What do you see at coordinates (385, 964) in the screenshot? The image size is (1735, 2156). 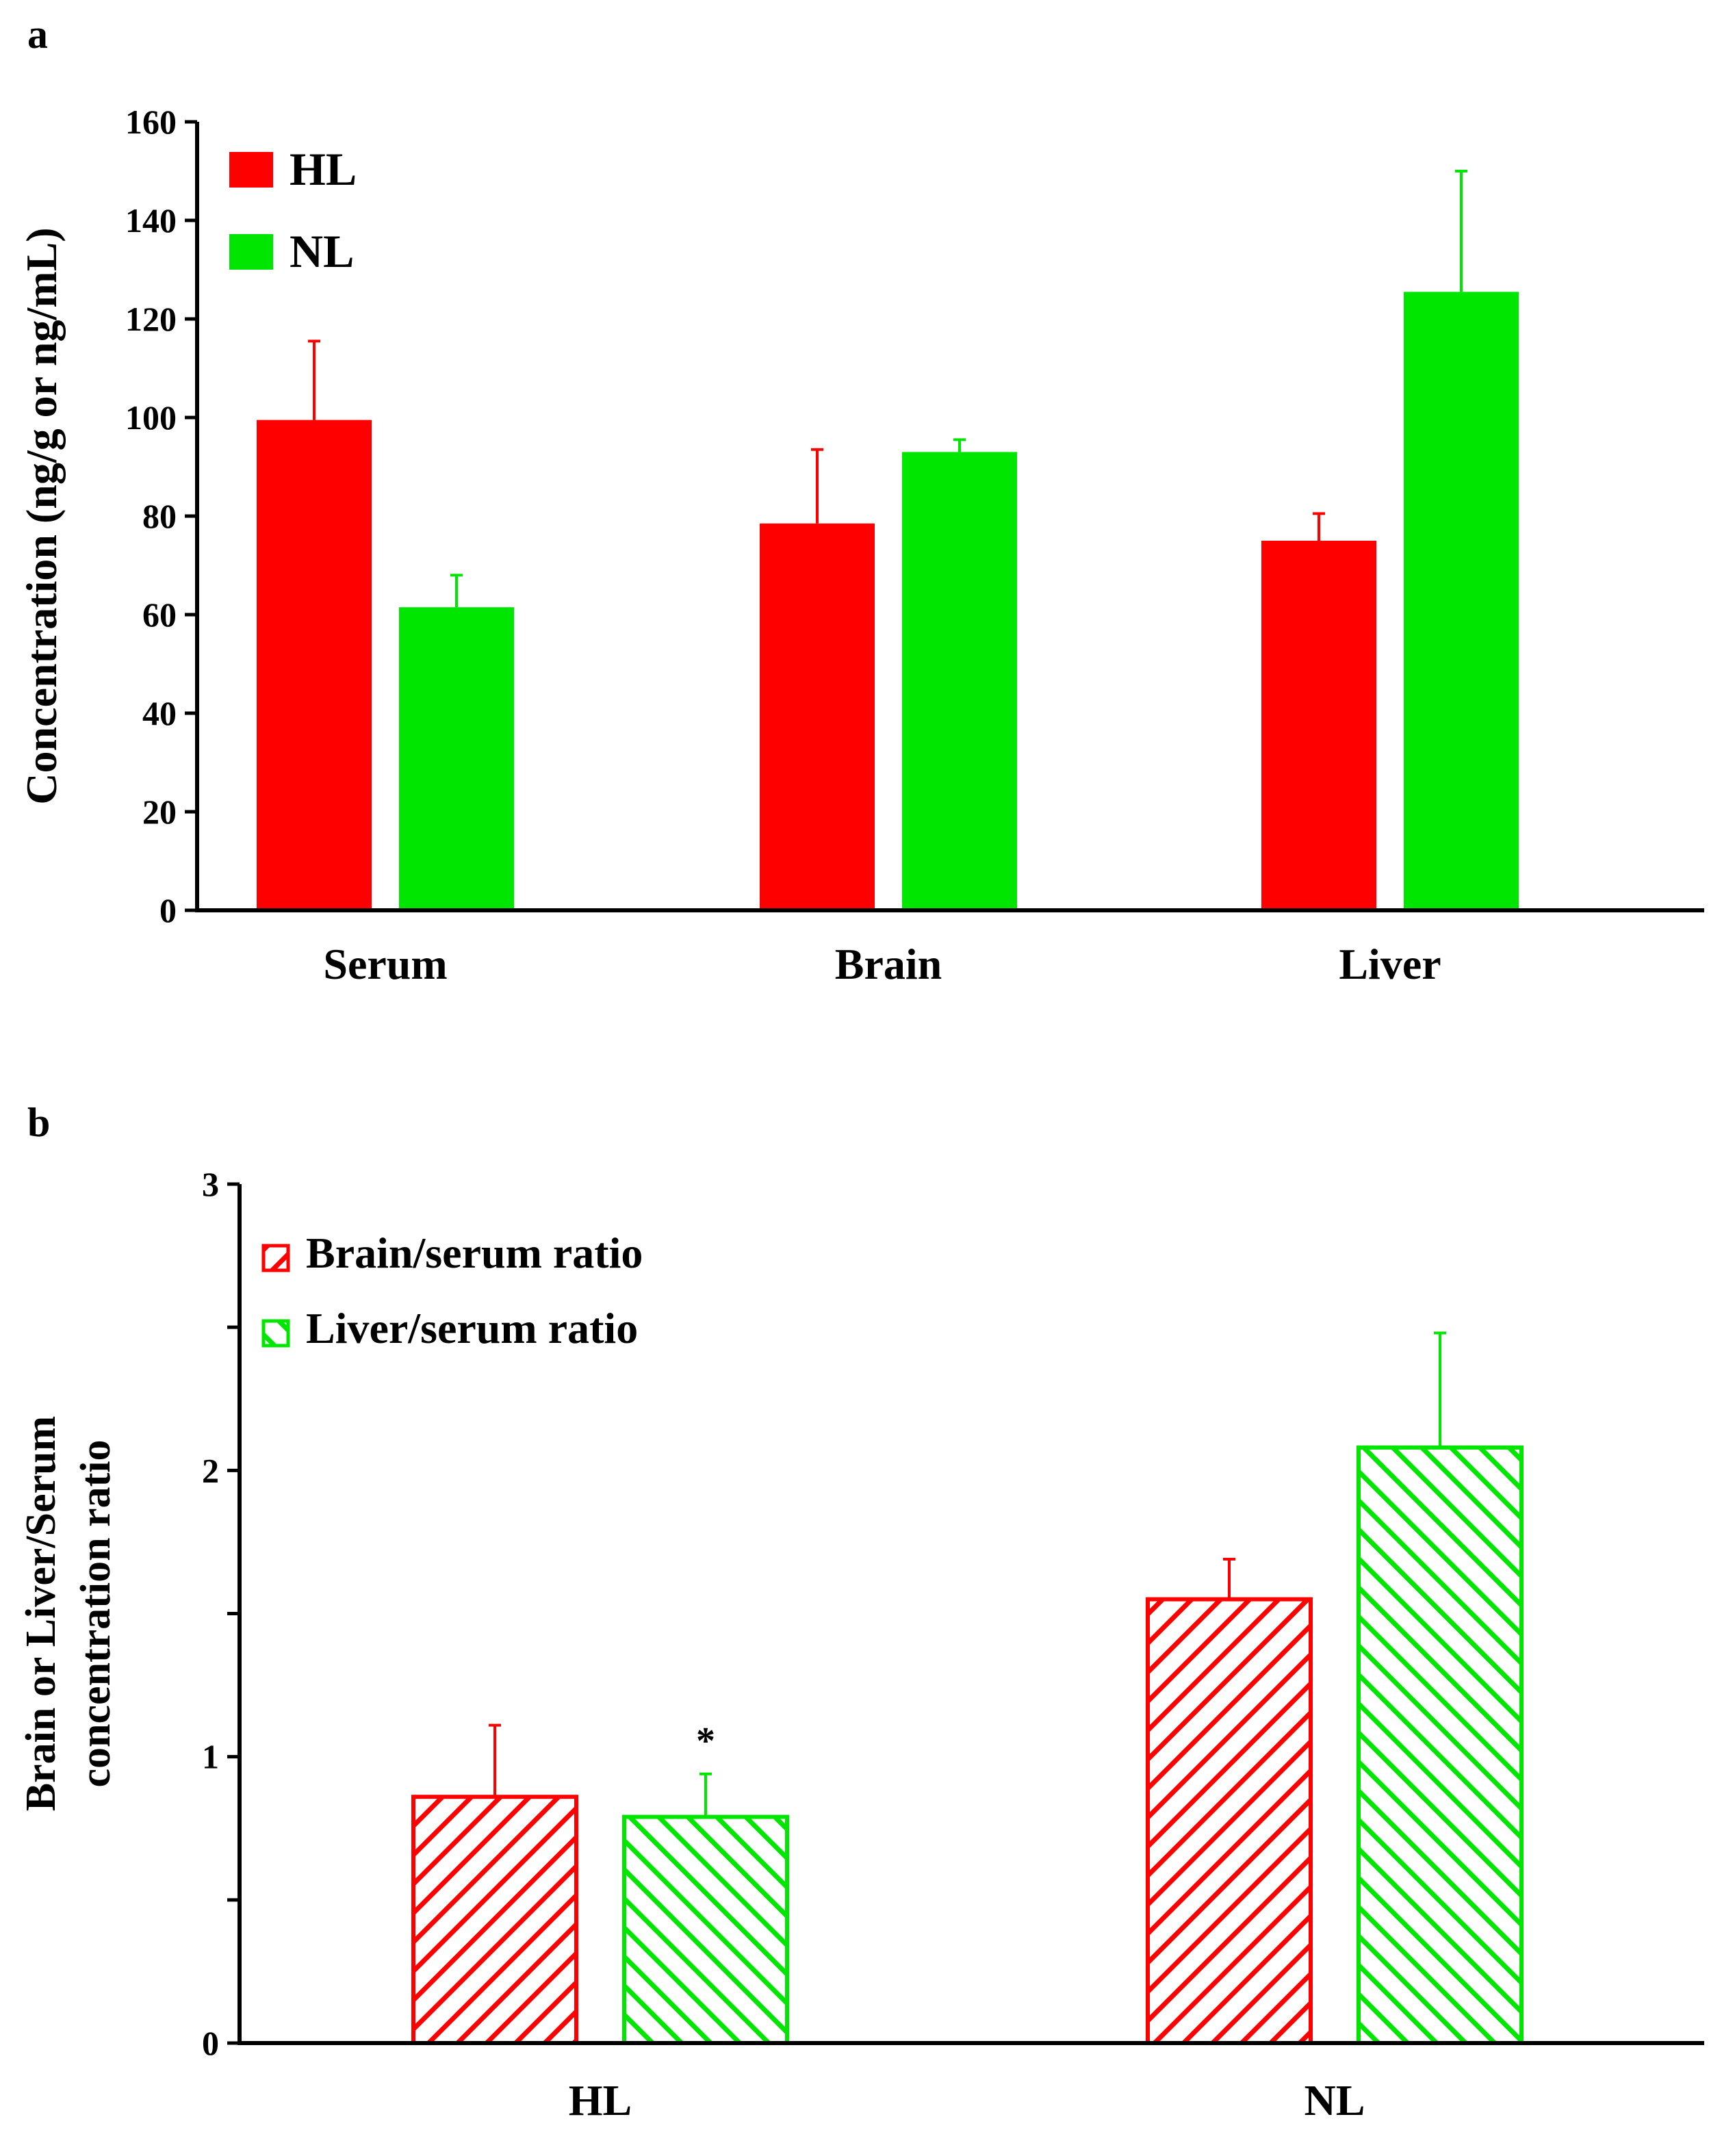 I see `x-category-label-serum: Serum` at bounding box center [385, 964].